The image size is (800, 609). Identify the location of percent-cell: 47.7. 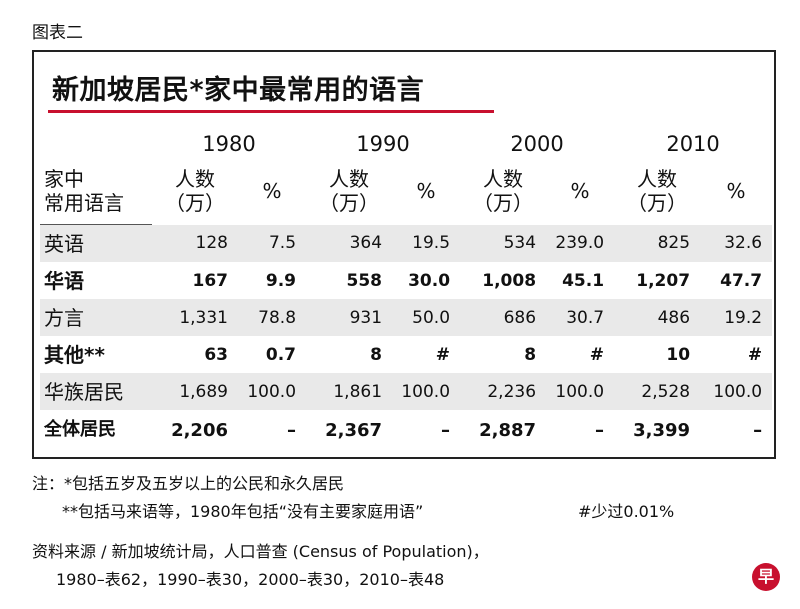
(741, 280).